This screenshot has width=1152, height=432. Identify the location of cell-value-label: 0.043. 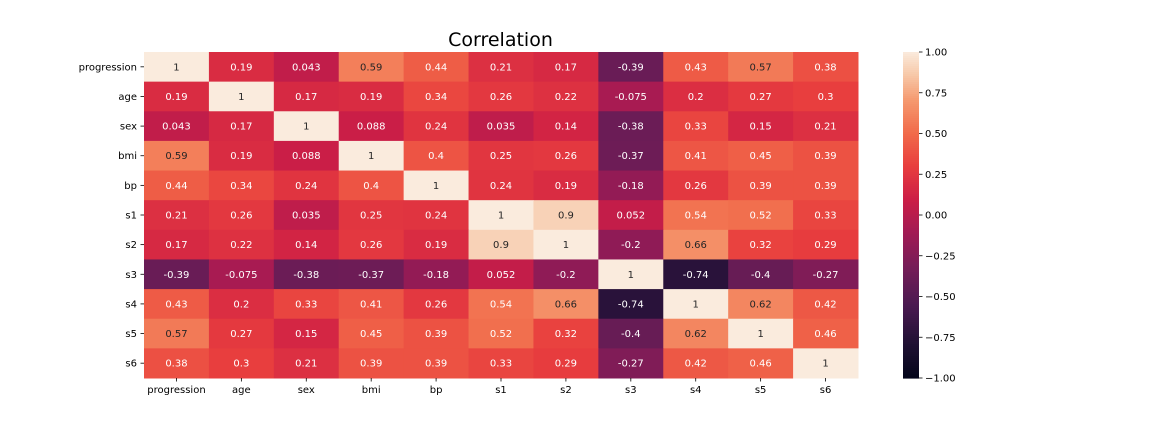
(176, 127).